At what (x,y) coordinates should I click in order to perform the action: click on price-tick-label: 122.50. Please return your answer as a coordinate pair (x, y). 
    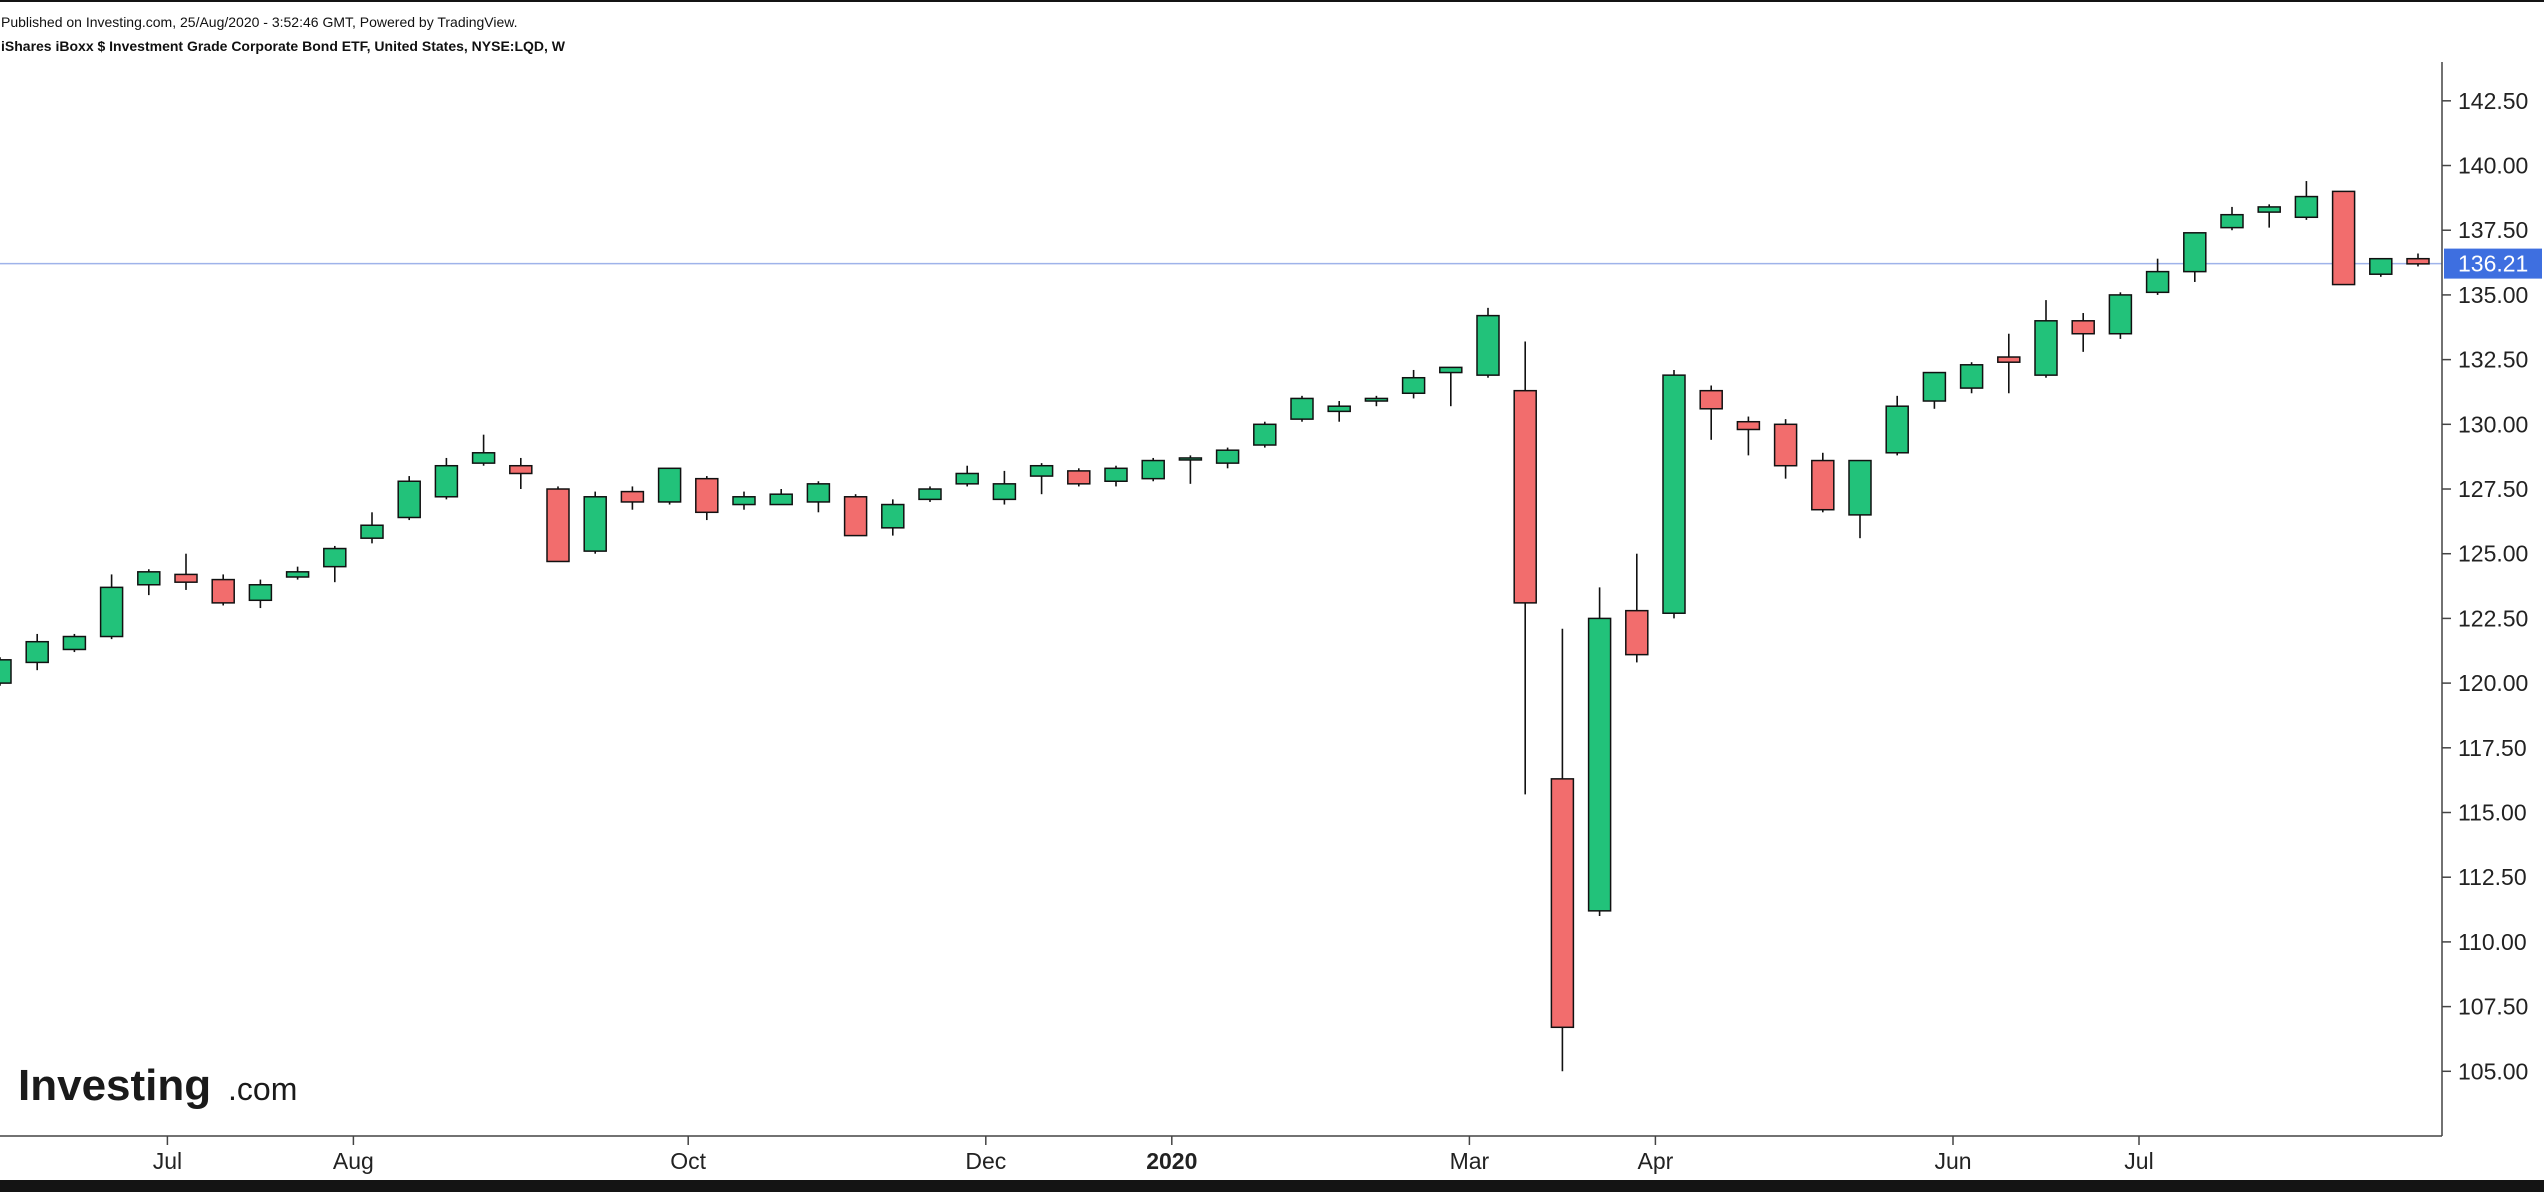
    Looking at the image, I should click on (2493, 618).